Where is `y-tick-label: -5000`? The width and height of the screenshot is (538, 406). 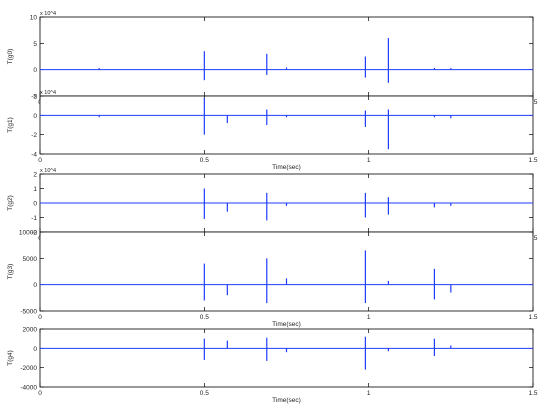 y-tick-label: -5000 is located at coordinates (28, 312).